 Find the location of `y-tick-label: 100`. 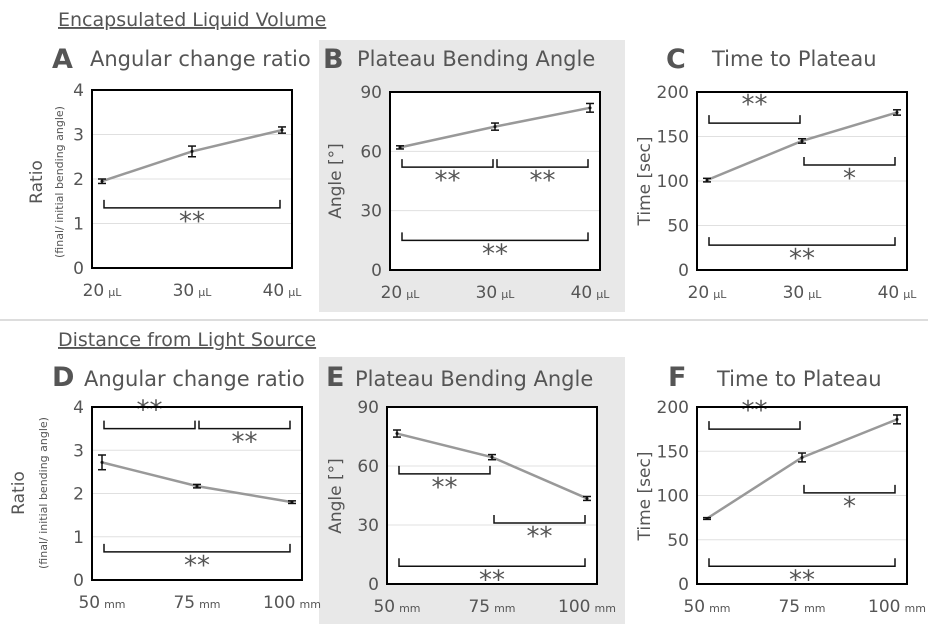

y-tick-label: 100 is located at coordinates (673, 497).